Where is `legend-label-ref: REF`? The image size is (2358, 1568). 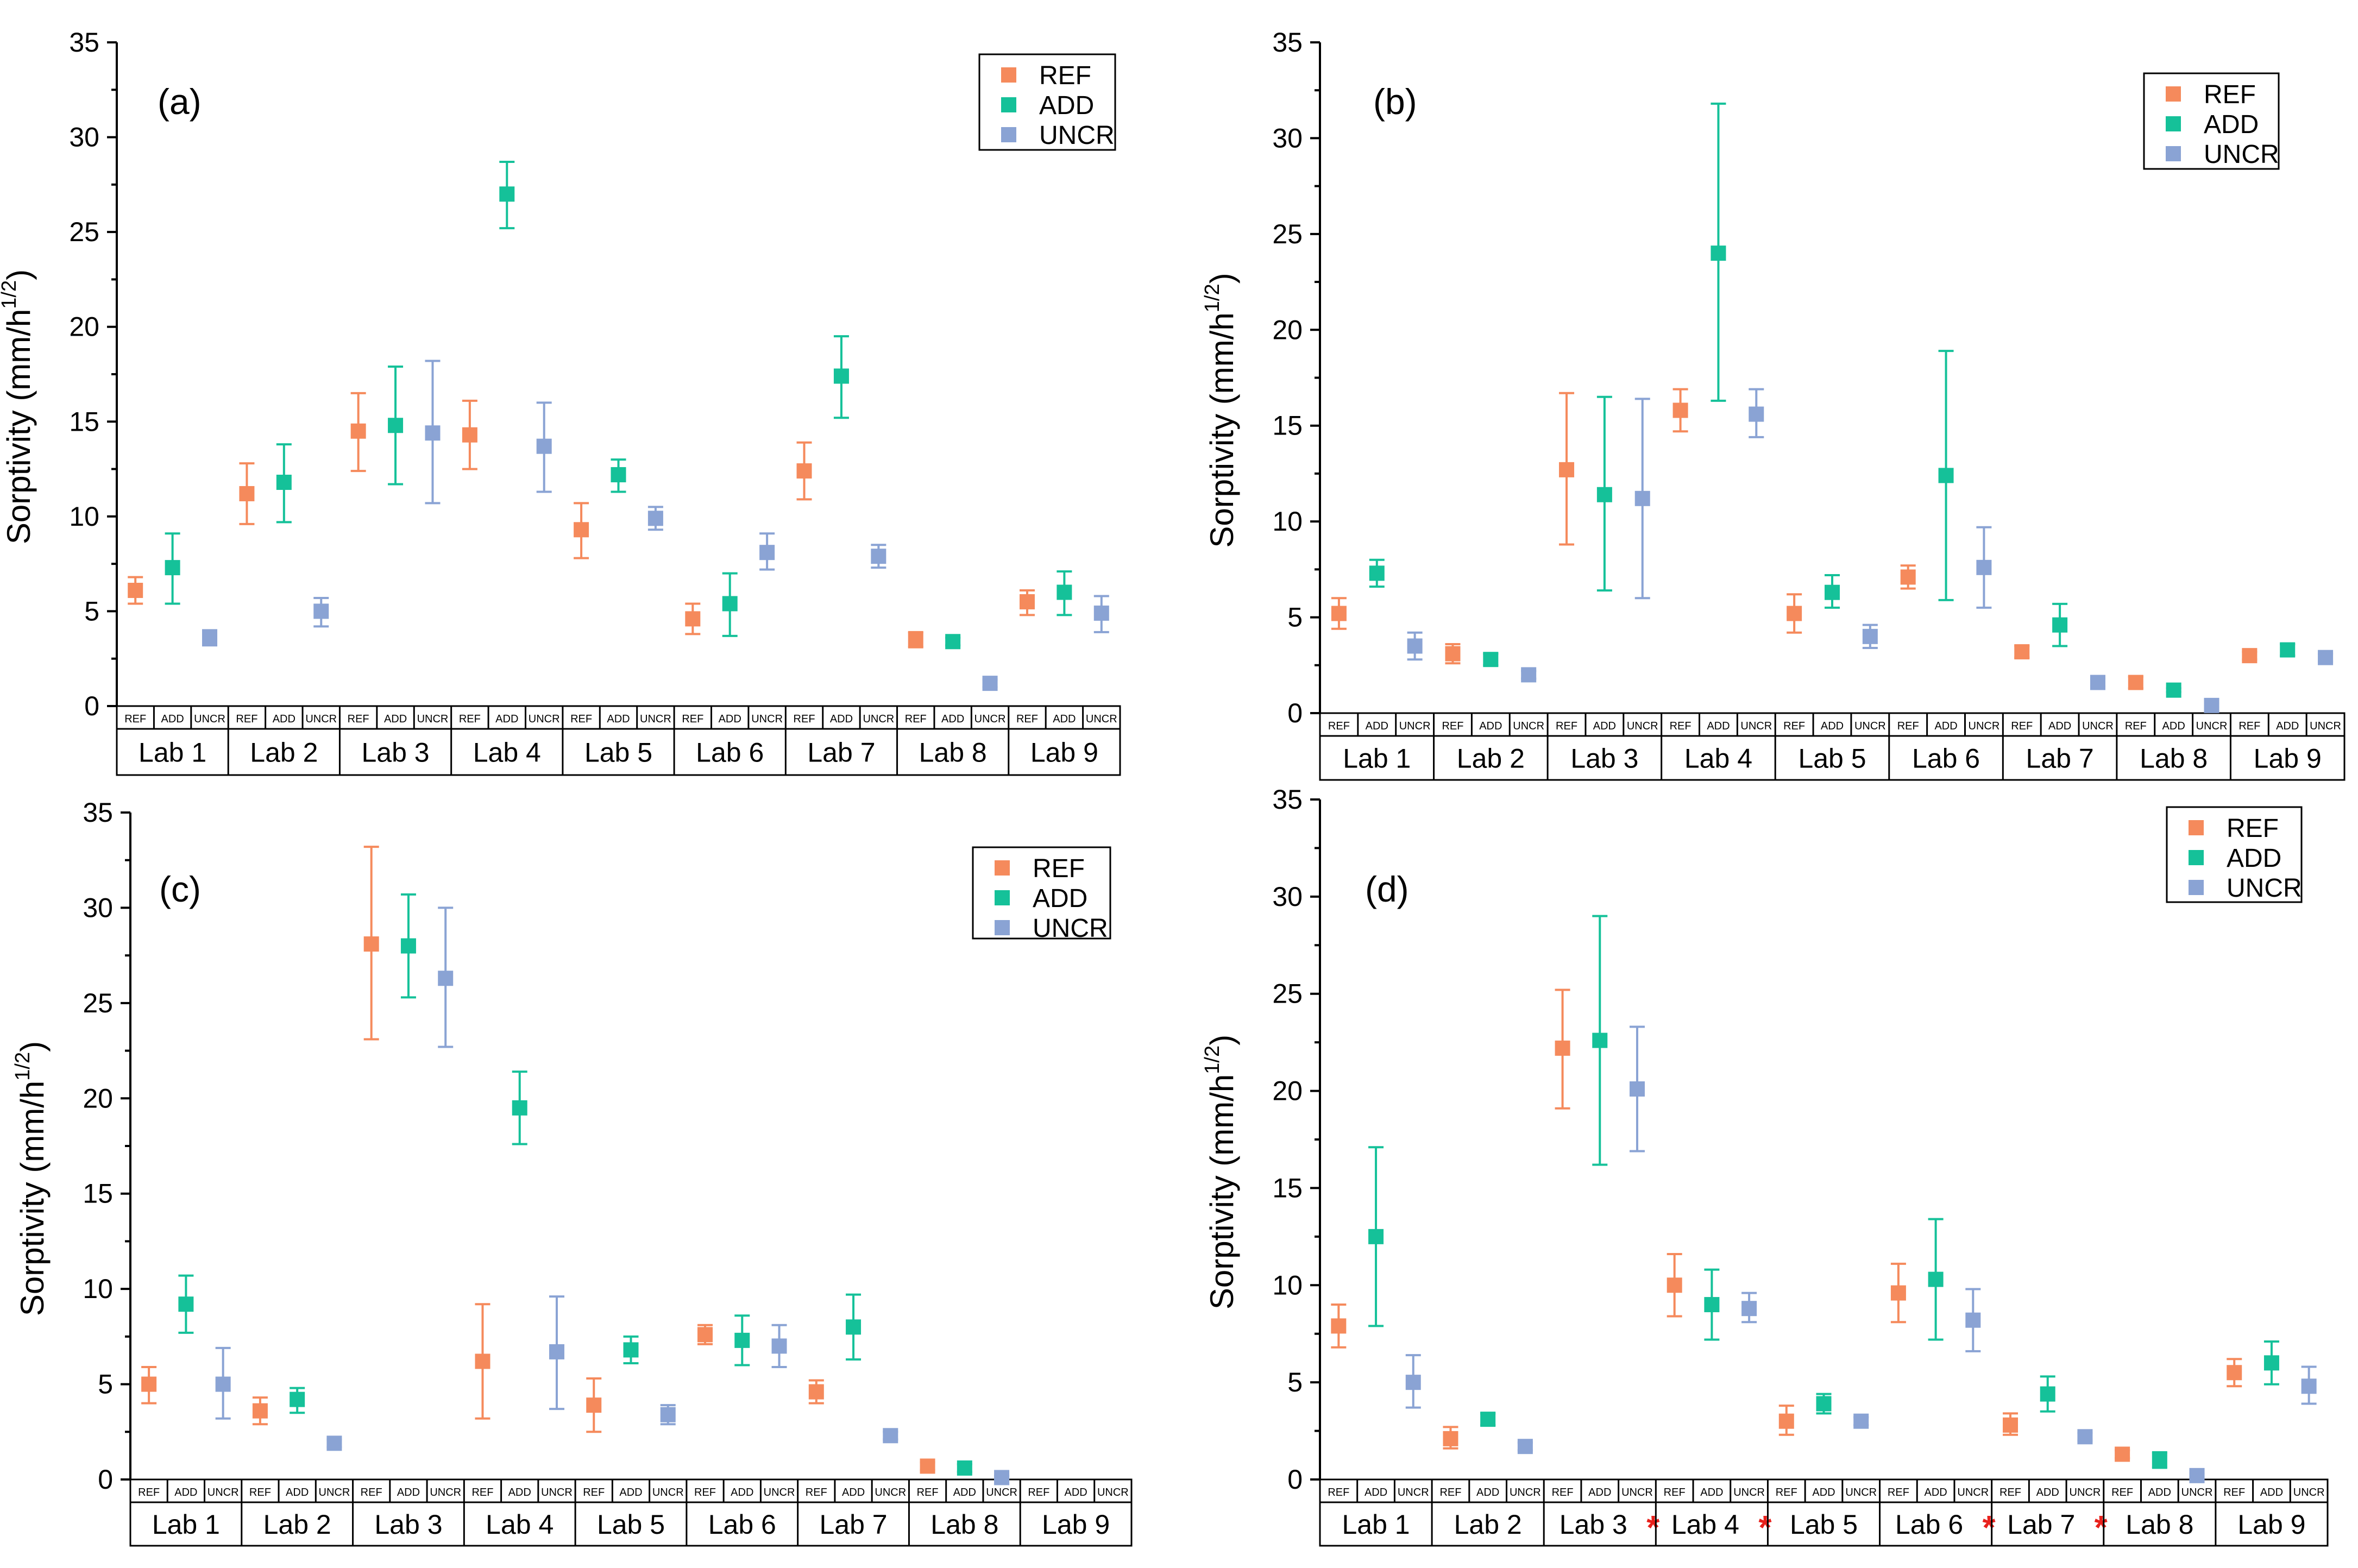
legend-label-ref: REF is located at coordinates (2230, 94).